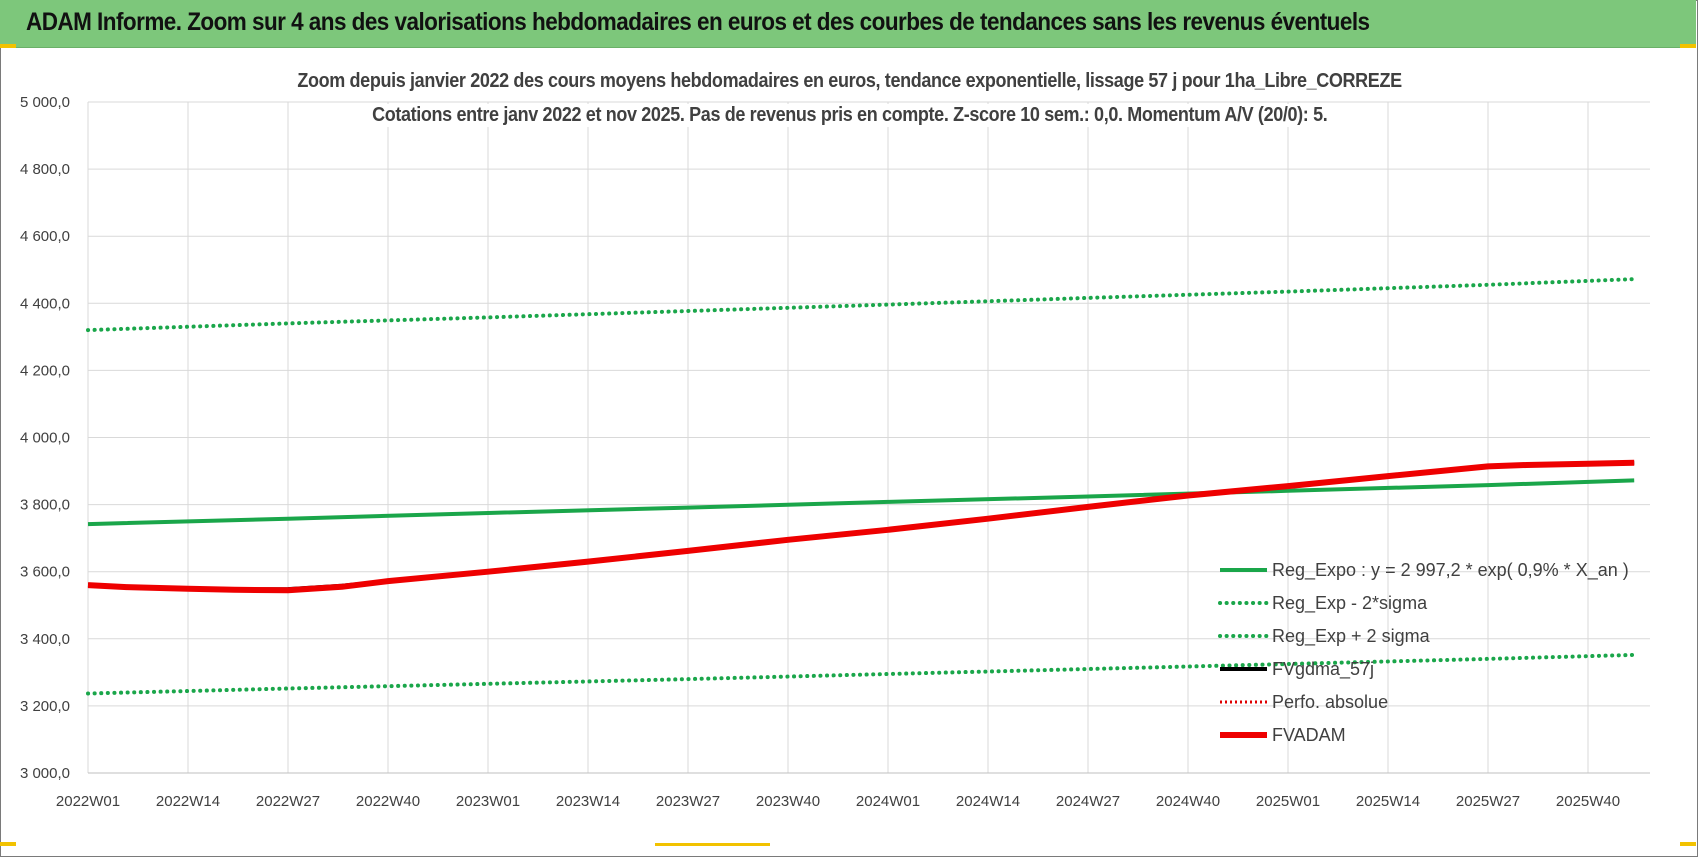 The height and width of the screenshot is (857, 1698). Describe the element at coordinates (45, 639) in the screenshot. I see `y-tick-label: 3 400,0` at that location.